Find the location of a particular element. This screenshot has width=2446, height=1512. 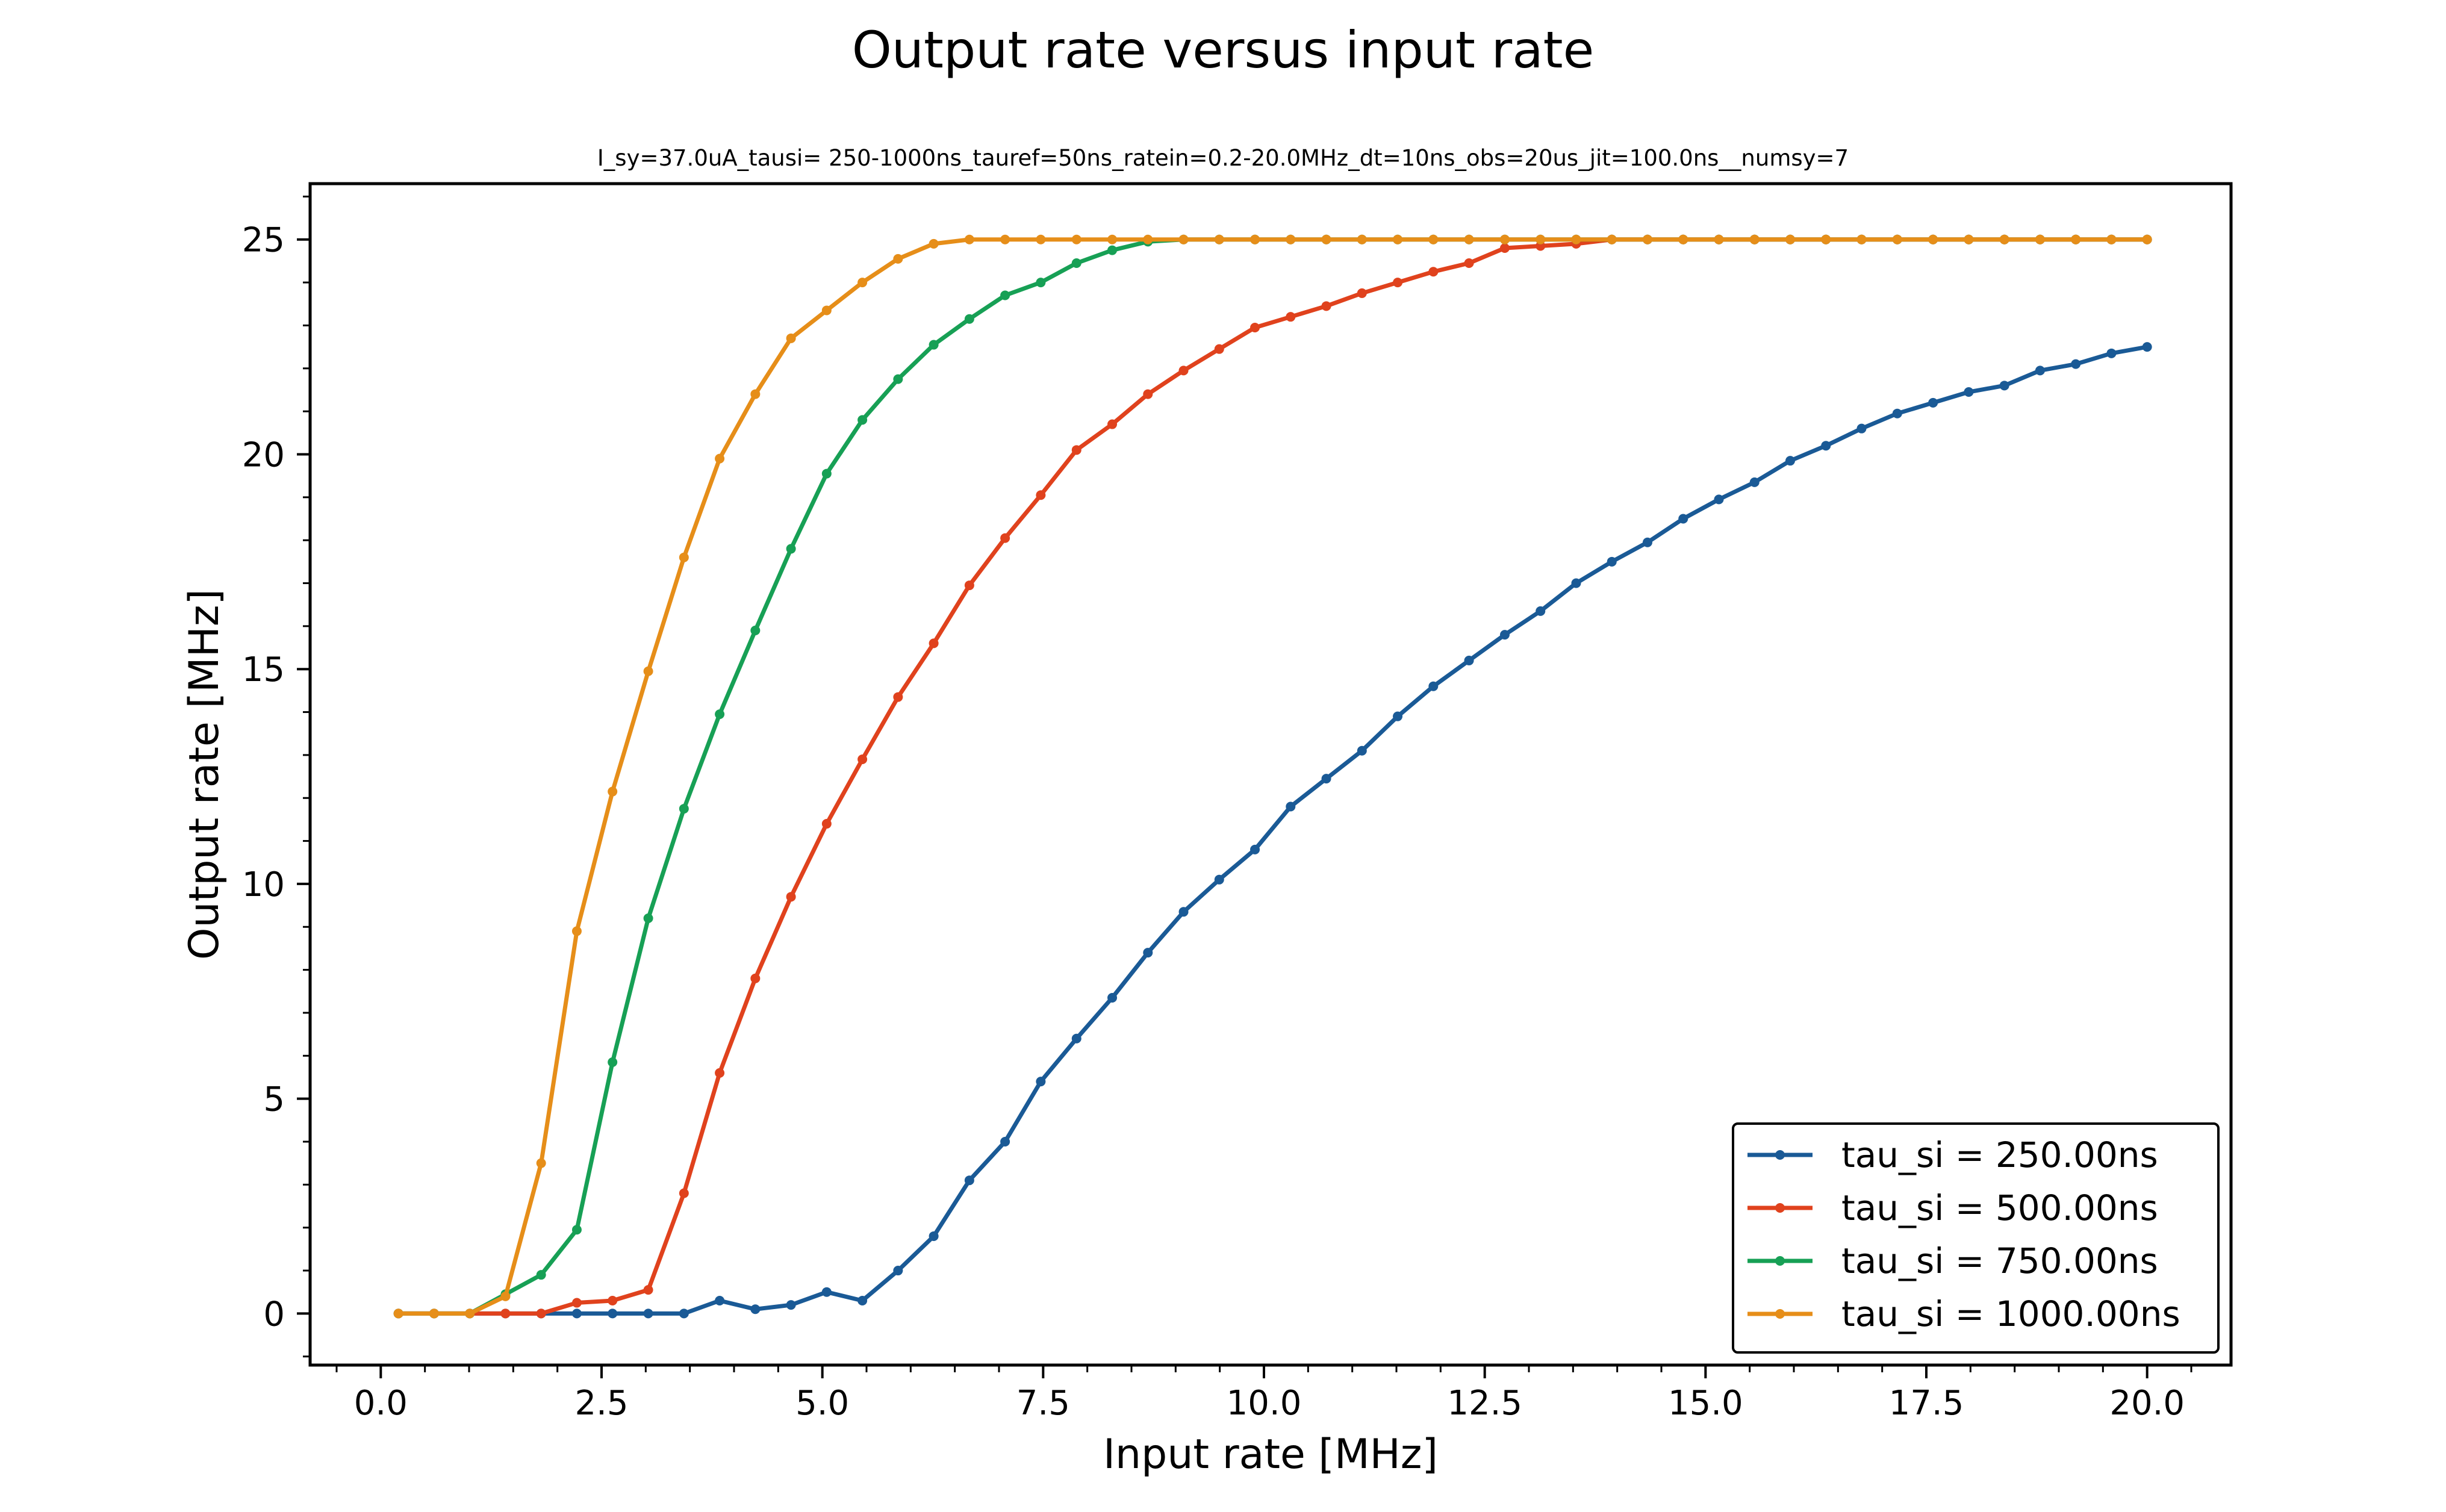

y-tick-label: 20 is located at coordinates (263, 455).